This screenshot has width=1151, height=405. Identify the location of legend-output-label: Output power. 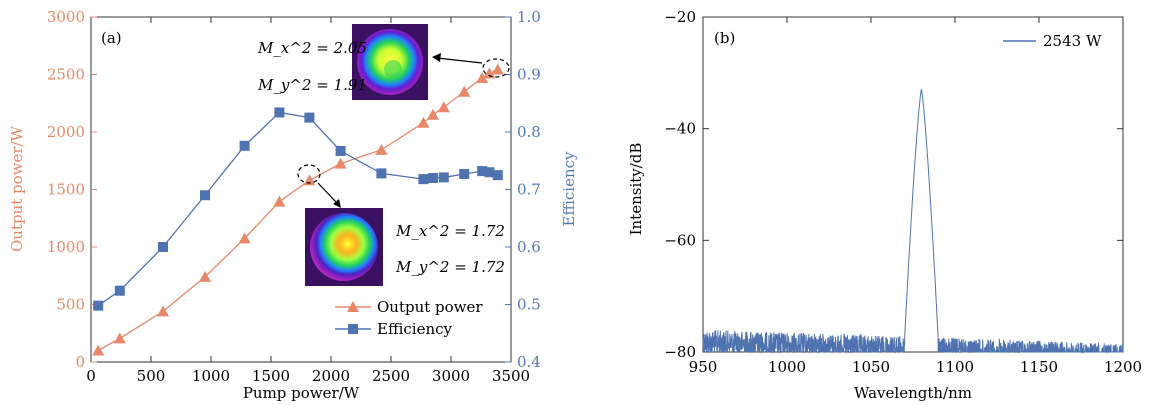
(430, 307).